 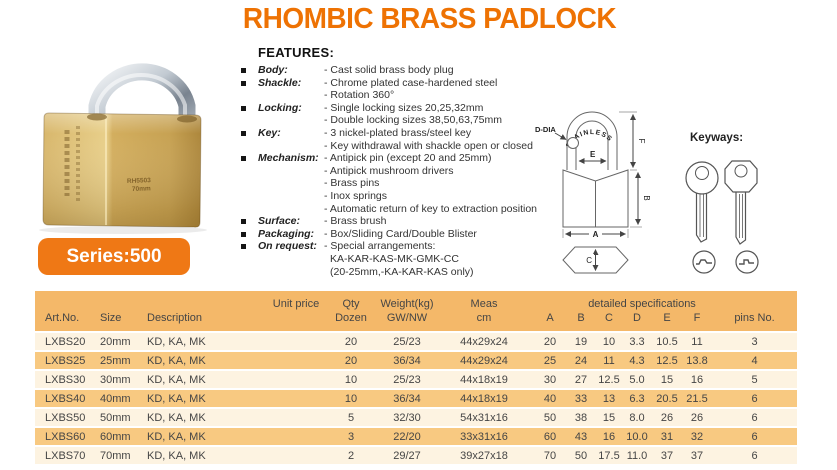 What do you see at coordinates (589, 260) in the screenshot?
I see `dim-c-label: C` at bounding box center [589, 260].